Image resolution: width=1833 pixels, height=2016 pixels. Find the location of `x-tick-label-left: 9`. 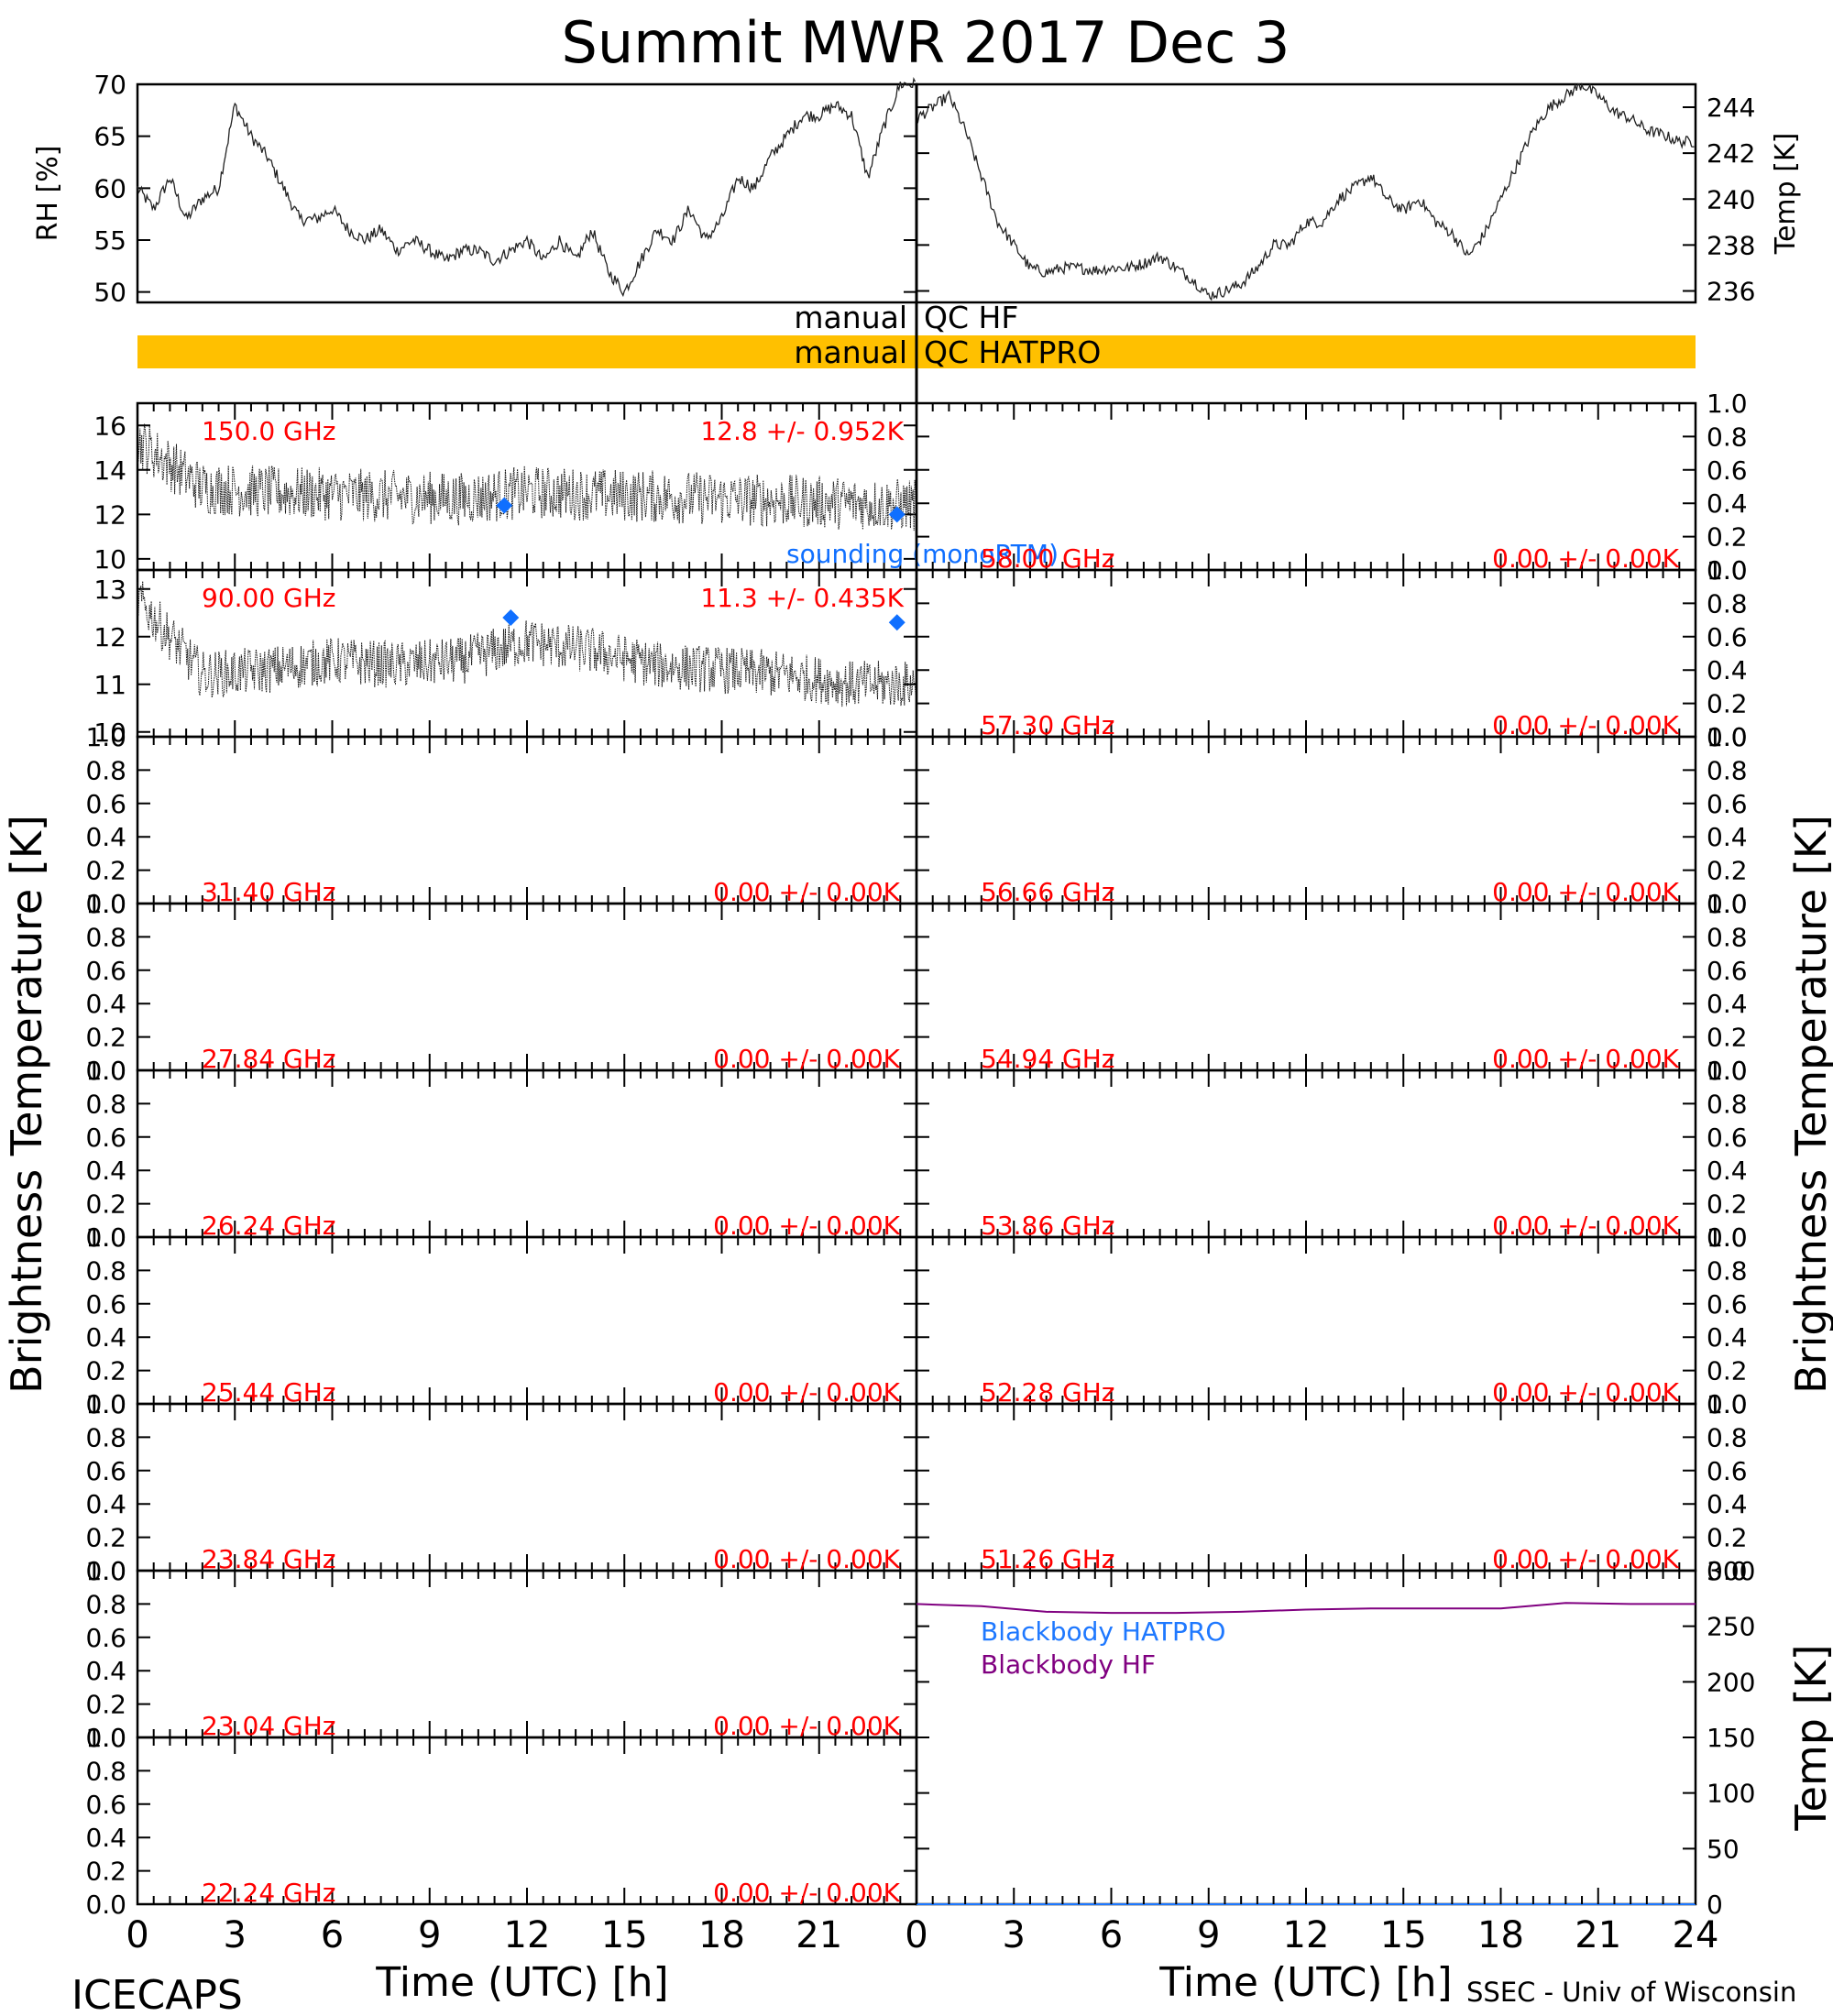

x-tick-label-left: 9 is located at coordinates (429, 1935).